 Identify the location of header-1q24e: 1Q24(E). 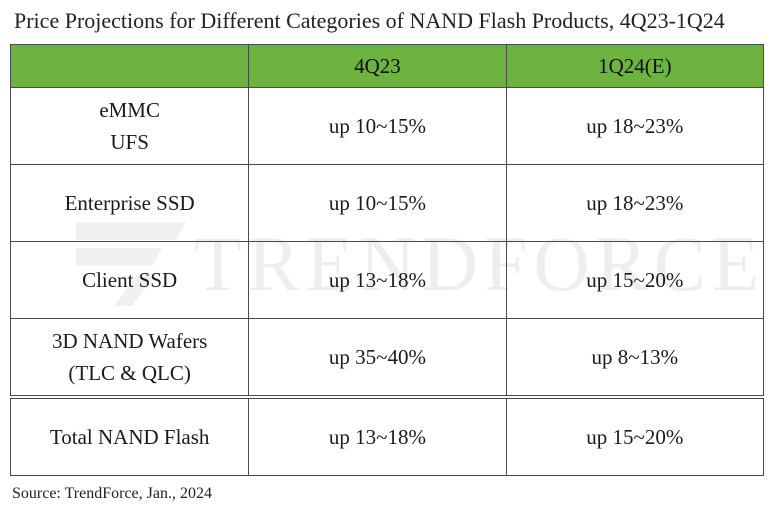
(635, 66).